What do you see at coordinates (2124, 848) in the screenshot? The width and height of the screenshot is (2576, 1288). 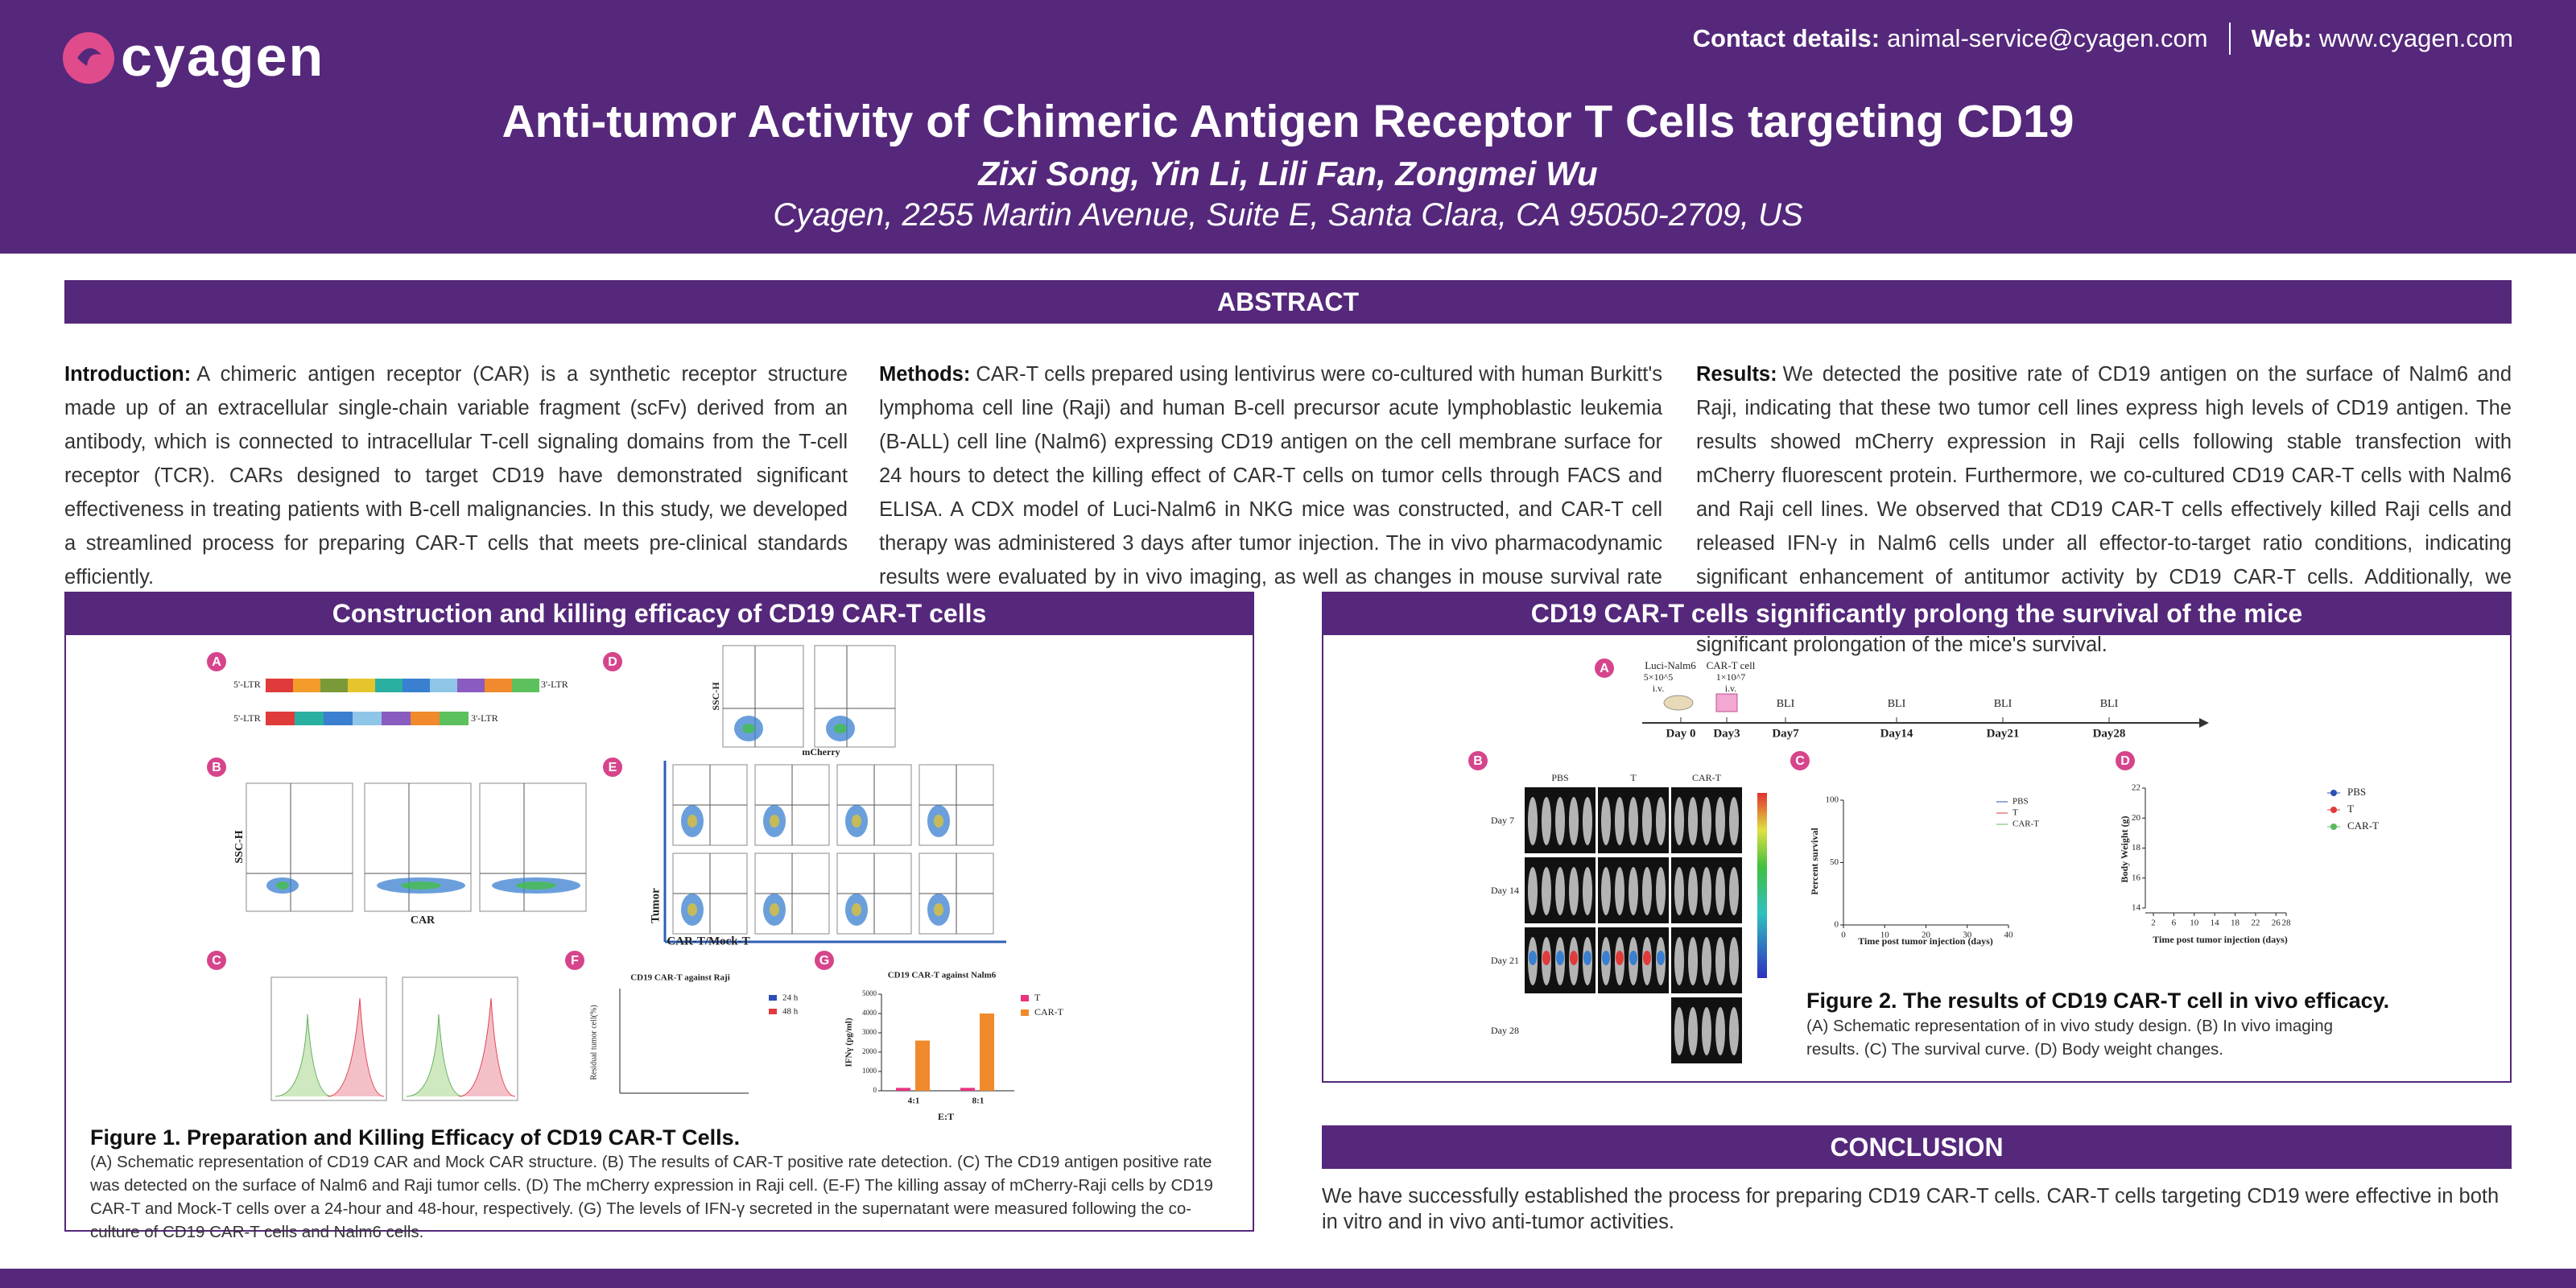 I see `label: Body Weight (g)` at bounding box center [2124, 848].